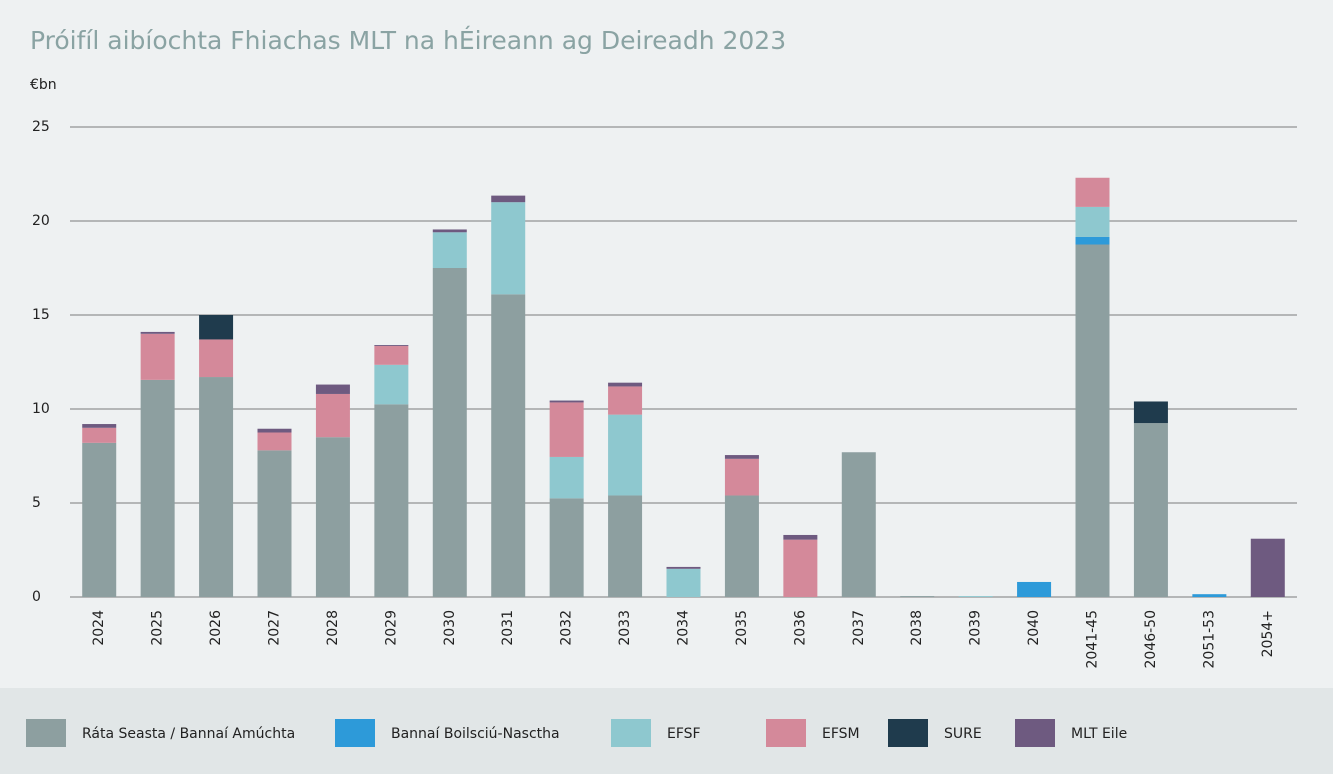 This screenshot has width=1333, height=774. I want to click on x-tick-label: 2025, so click(158, 628).